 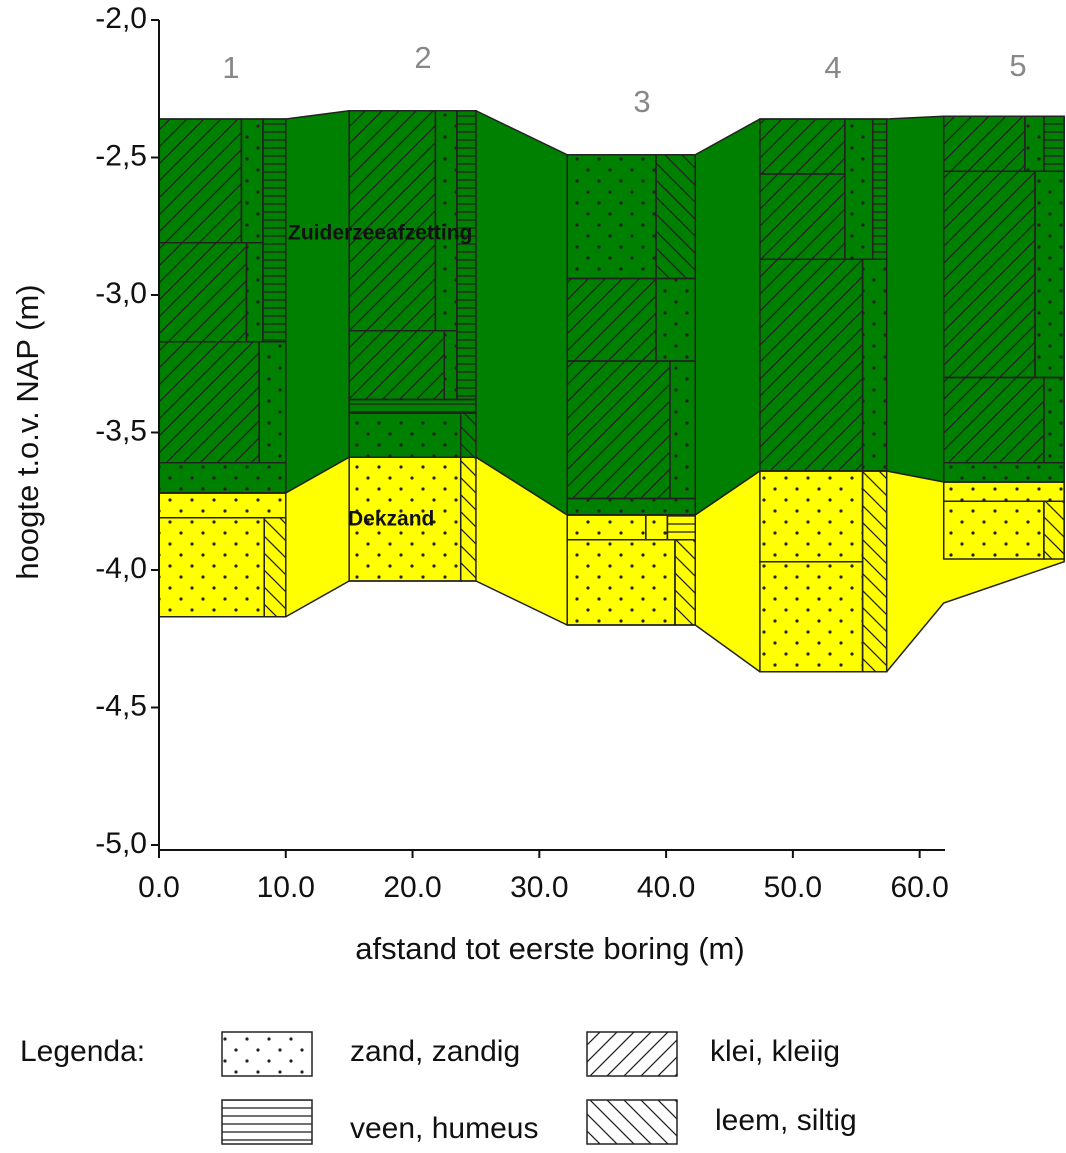 What do you see at coordinates (121, 155) in the screenshot?
I see `y-tick-label: -2,5` at bounding box center [121, 155].